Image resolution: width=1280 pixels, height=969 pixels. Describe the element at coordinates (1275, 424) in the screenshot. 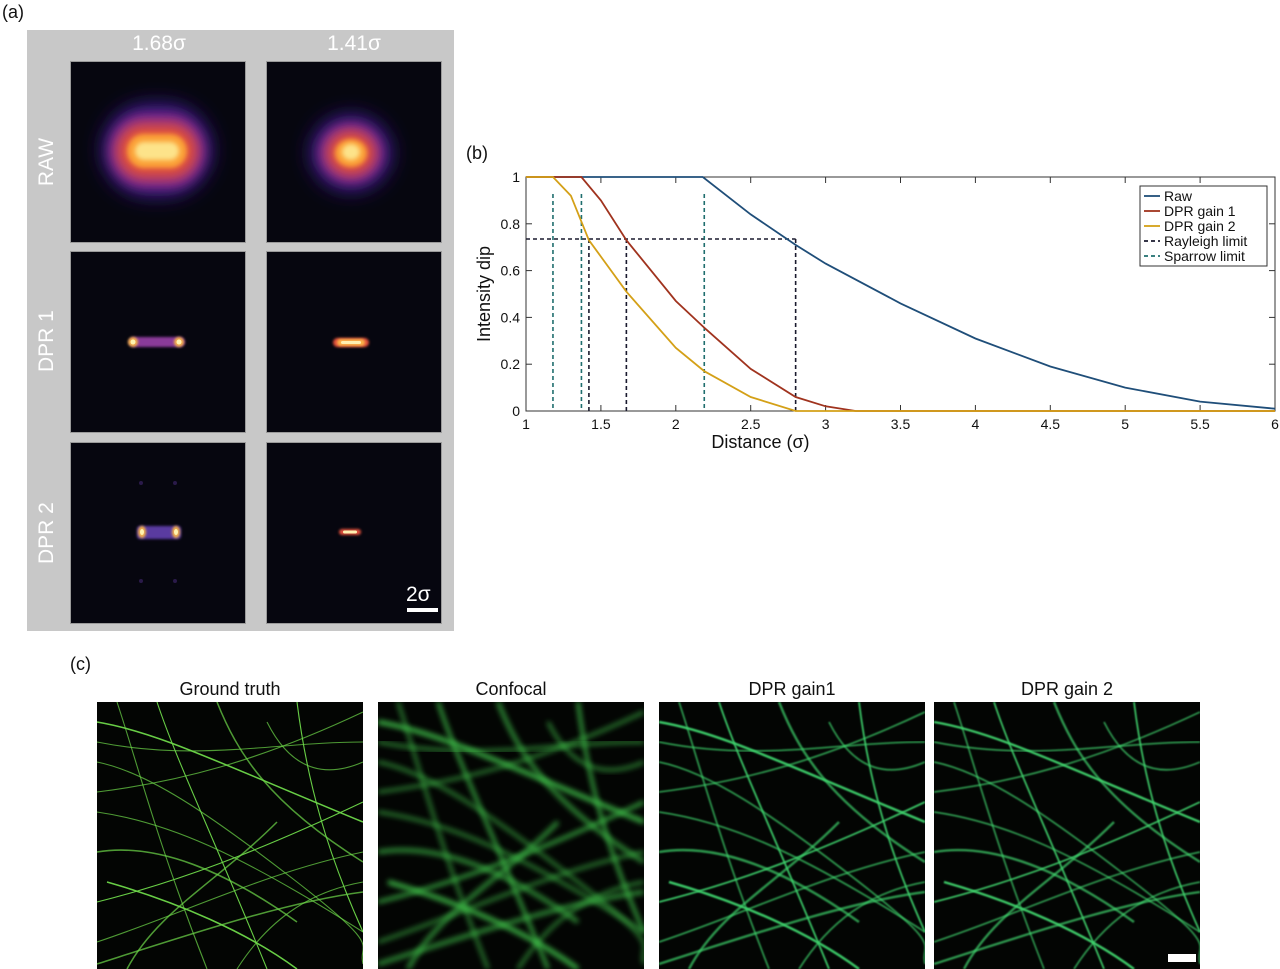

I see `x-tick-label: 6` at that location.